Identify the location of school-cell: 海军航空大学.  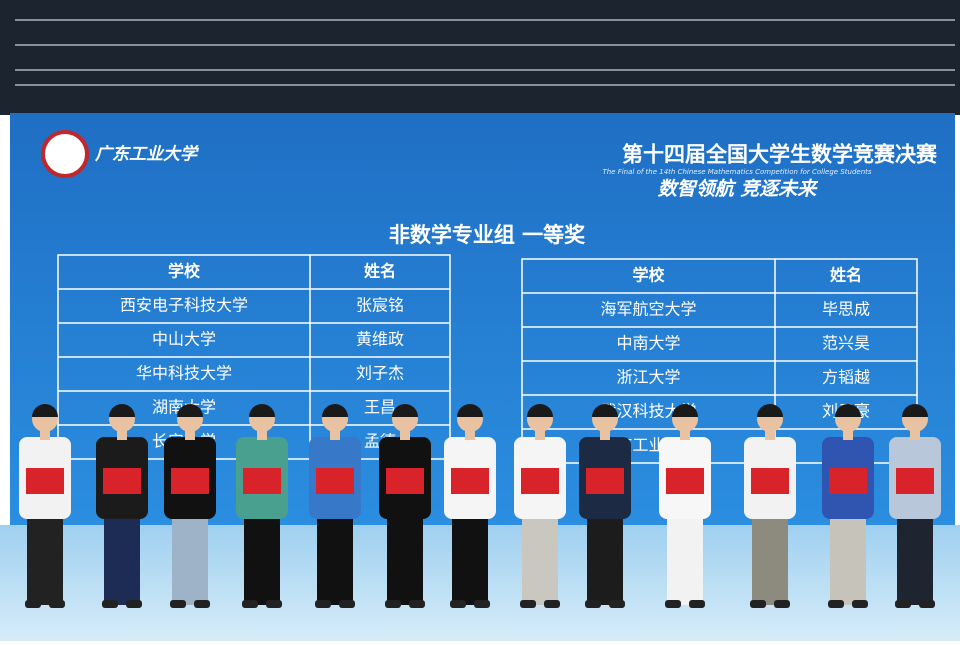
(648, 309).